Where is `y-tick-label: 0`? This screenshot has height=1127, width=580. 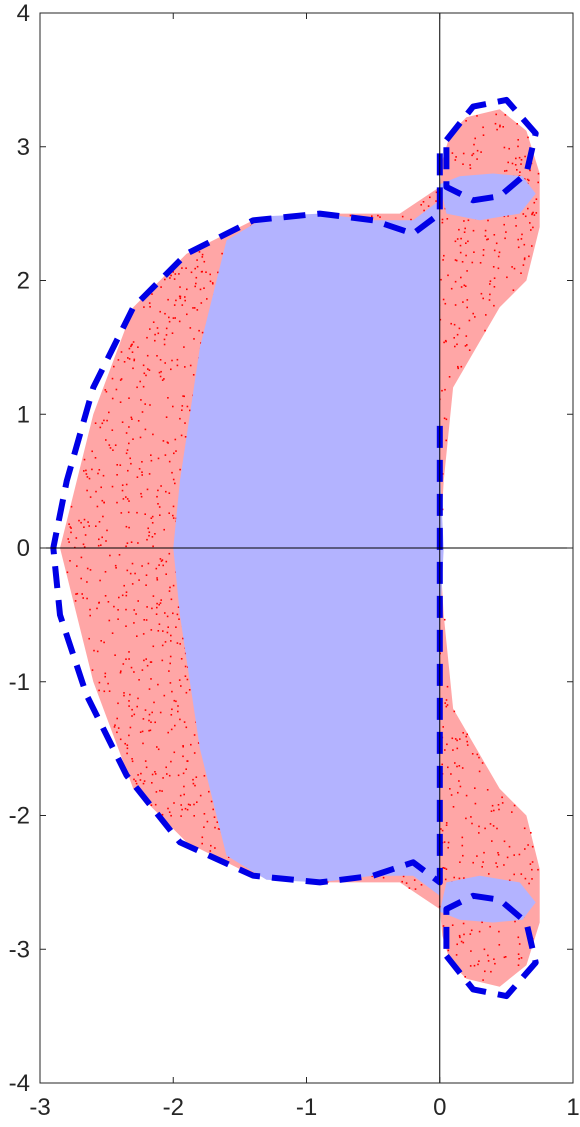
y-tick-label: 0 is located at coordinates (23, 548).